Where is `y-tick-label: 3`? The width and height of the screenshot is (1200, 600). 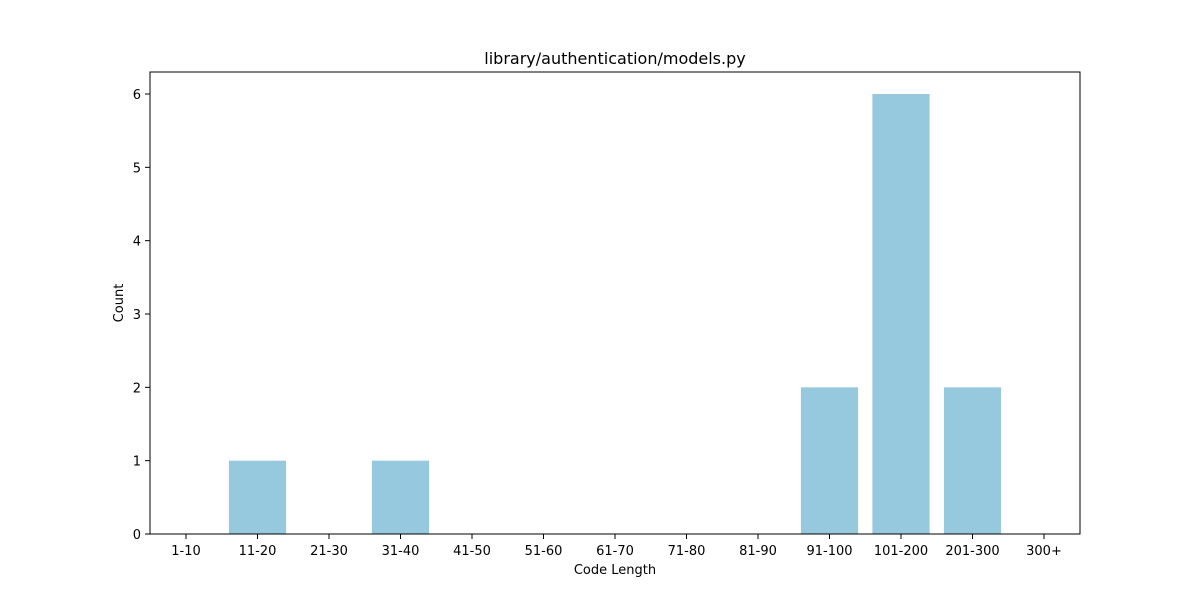
y-tick-label: 3 is located at coordinates (137, 315).